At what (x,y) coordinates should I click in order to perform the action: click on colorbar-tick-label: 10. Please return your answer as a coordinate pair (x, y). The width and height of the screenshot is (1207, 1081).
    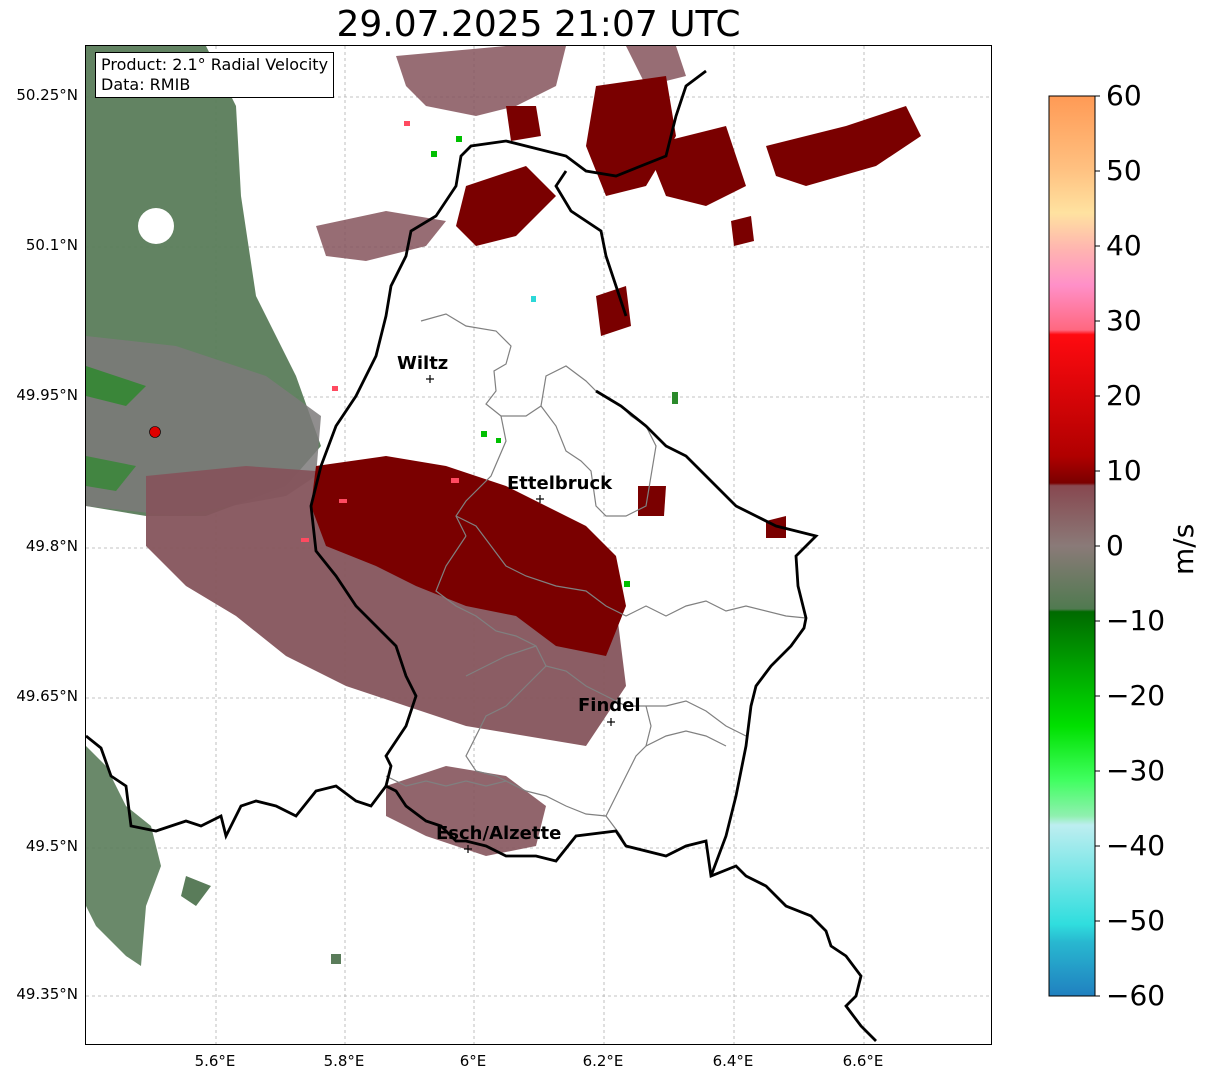
    Looking at the image, I should click on (1124, 470).